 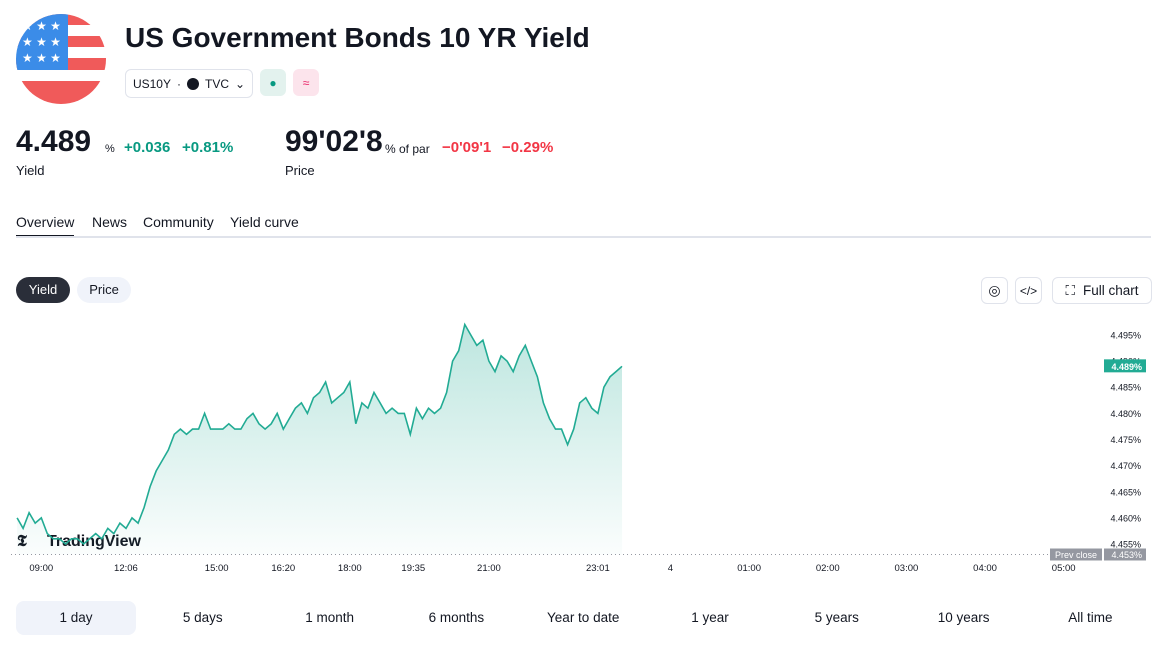 What do you see at coordinates (30, 170) in the screenshot?
I see `yield-label: Yield` at bounding box center [30, 170].